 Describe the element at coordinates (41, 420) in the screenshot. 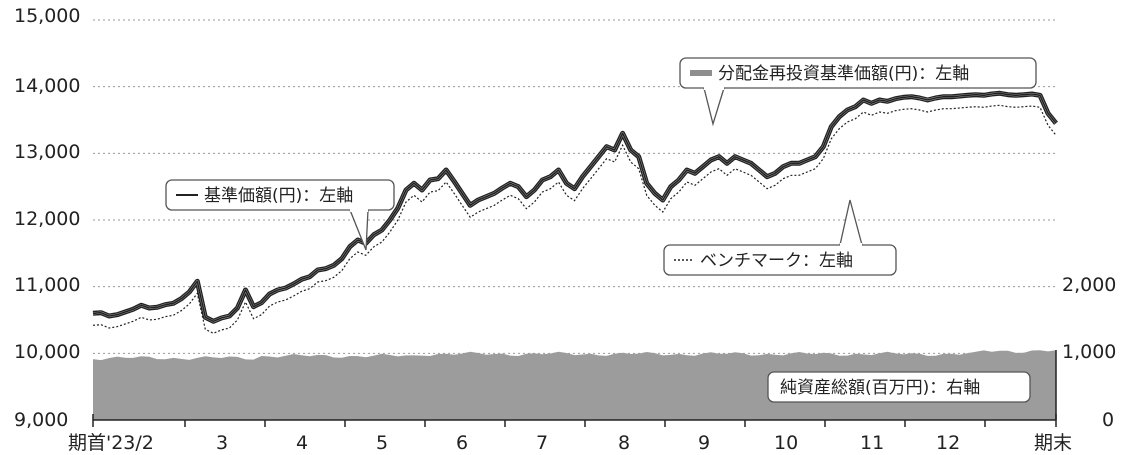

I see `y-left-tick-label: 9,000` at that location.